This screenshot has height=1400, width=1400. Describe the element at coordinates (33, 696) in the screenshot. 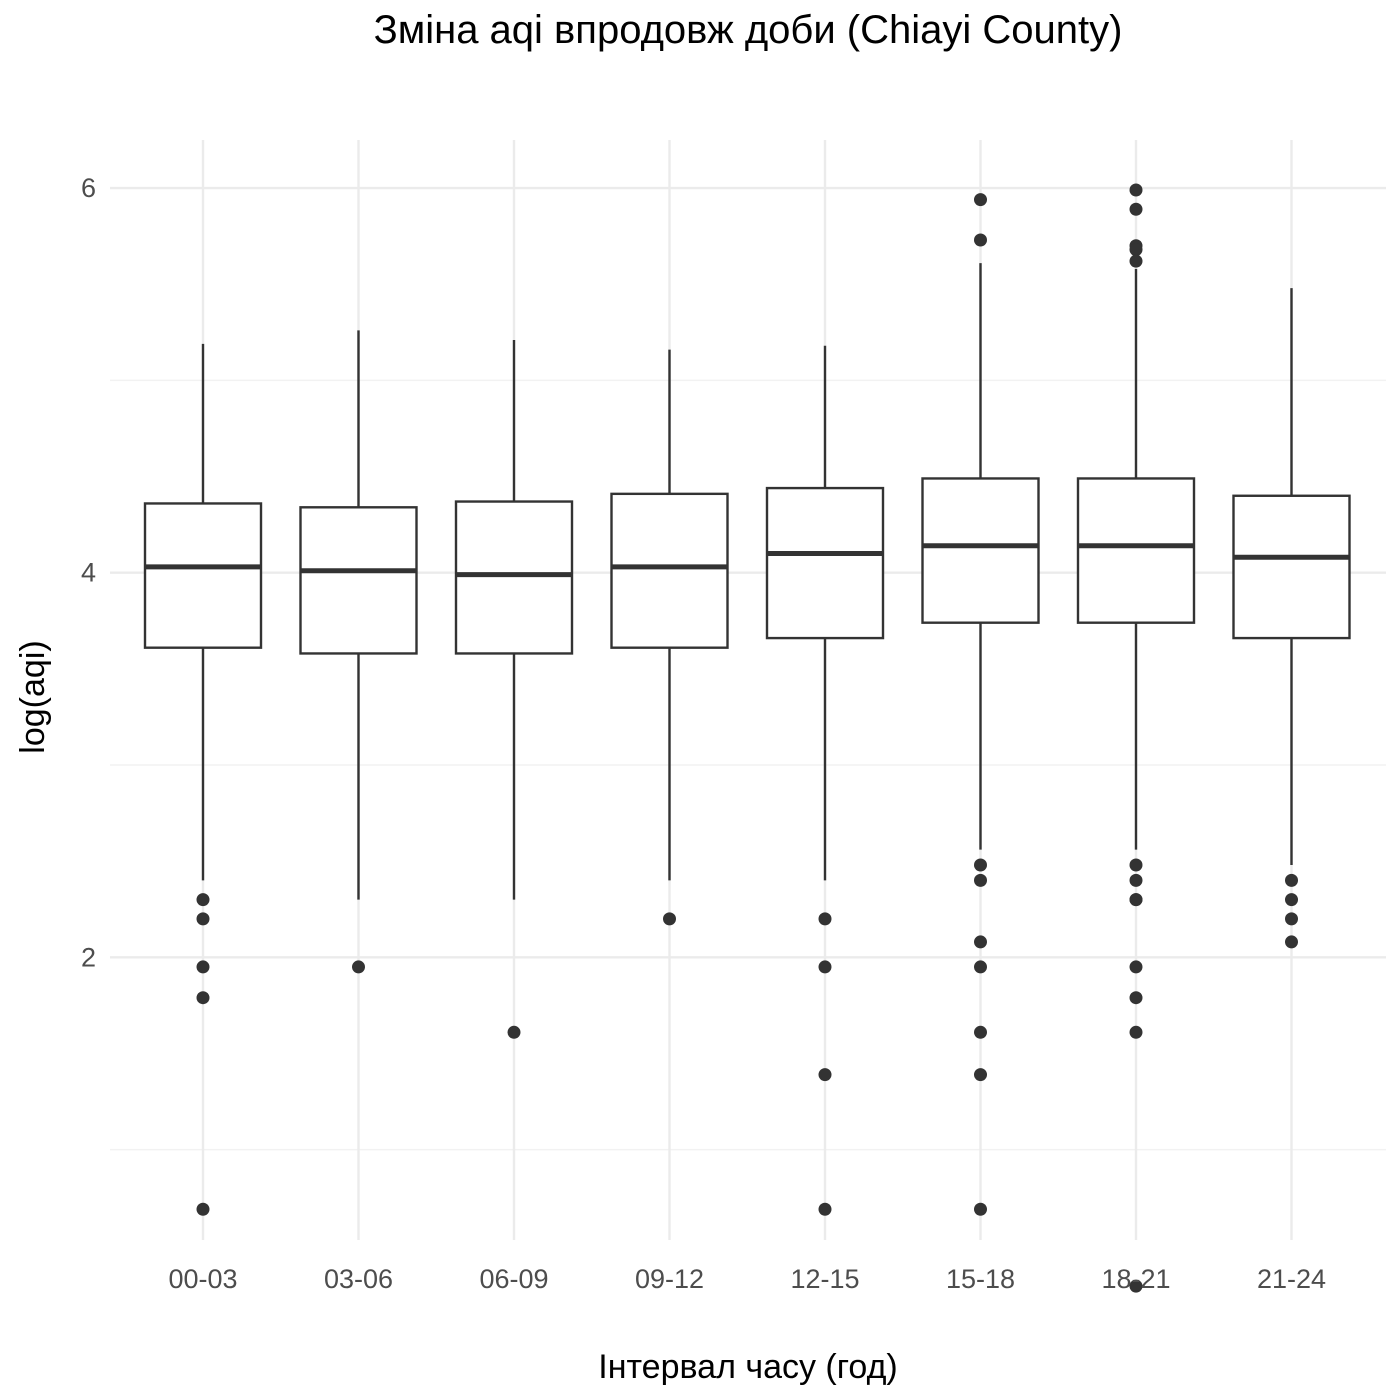

I see `y-axis-title: log(aqi)` at that location.